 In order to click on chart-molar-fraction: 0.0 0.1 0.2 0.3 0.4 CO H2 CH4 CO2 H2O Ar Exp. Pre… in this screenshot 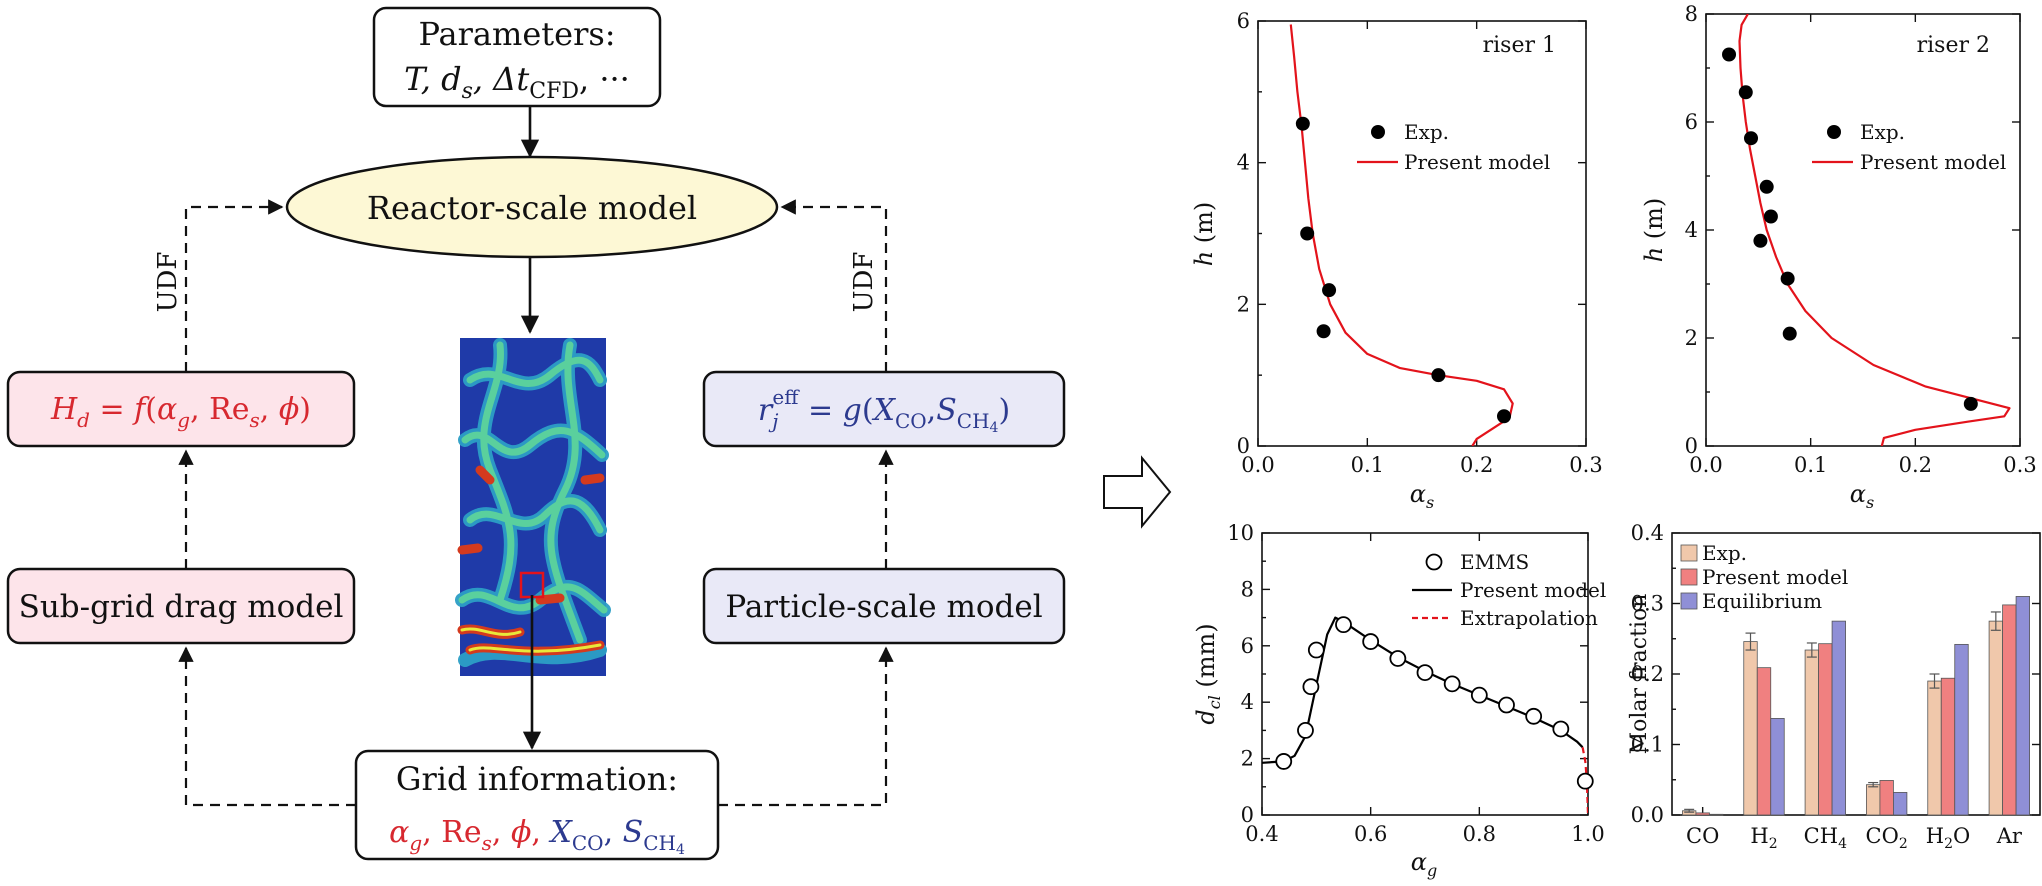, I will do `click(1834, 686)`.